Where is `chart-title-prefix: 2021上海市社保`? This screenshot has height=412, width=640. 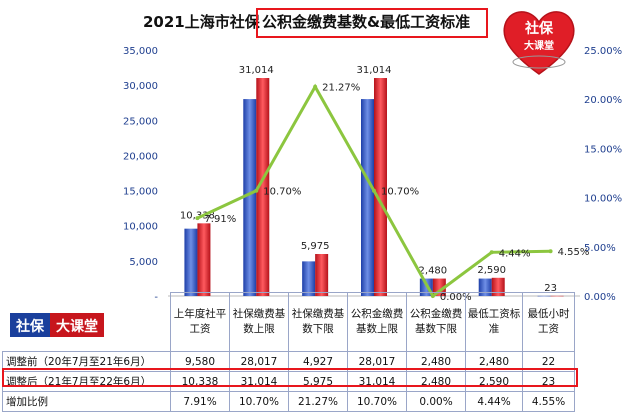
chart-title-prefix: 2021上海市社保 is located at coordinates (202, 22).